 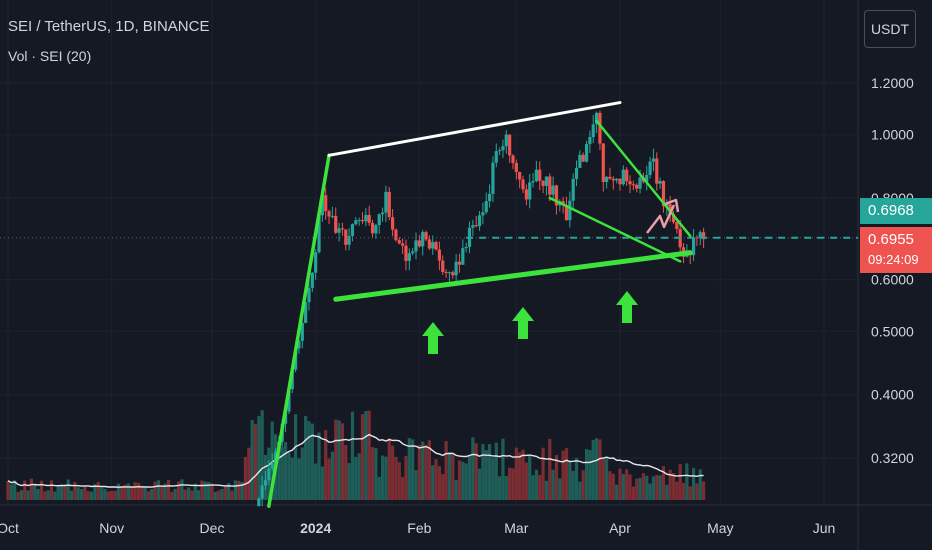 I want to click on volume-ma-line, so click(x=355, y=460).